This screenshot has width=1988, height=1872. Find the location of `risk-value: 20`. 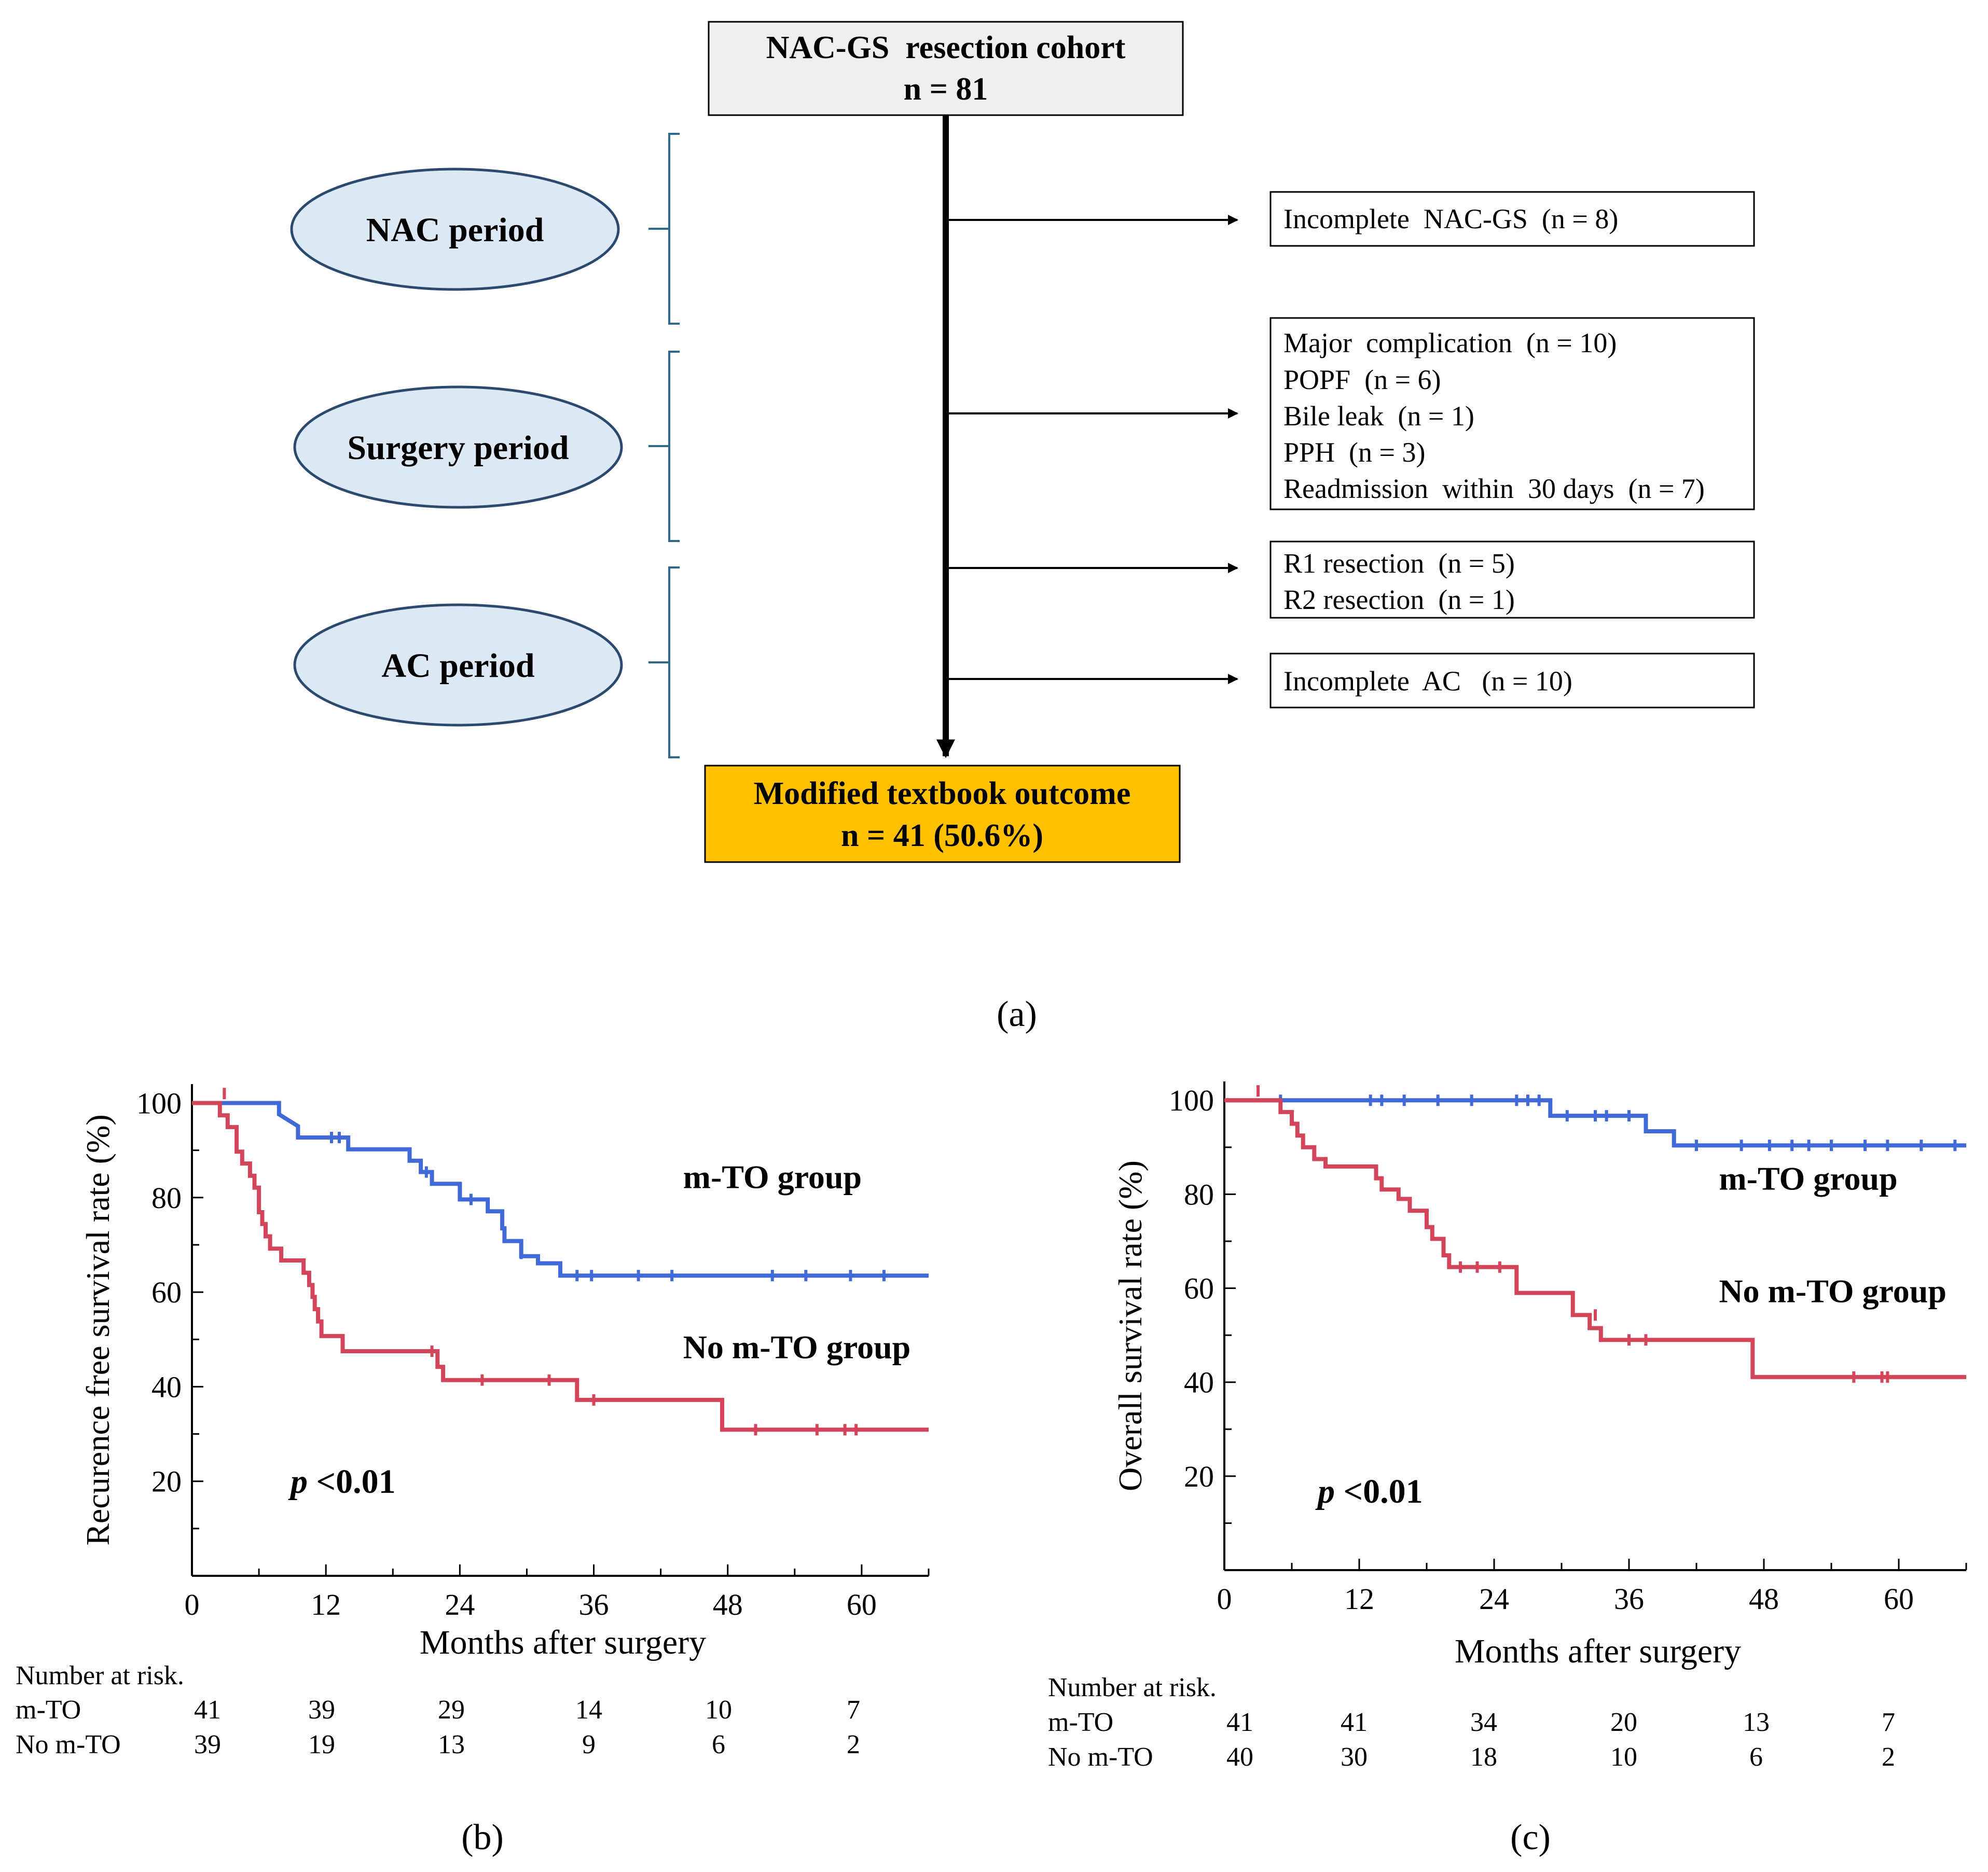

risk-value: 20 is located at coordinates (1623, 1722).